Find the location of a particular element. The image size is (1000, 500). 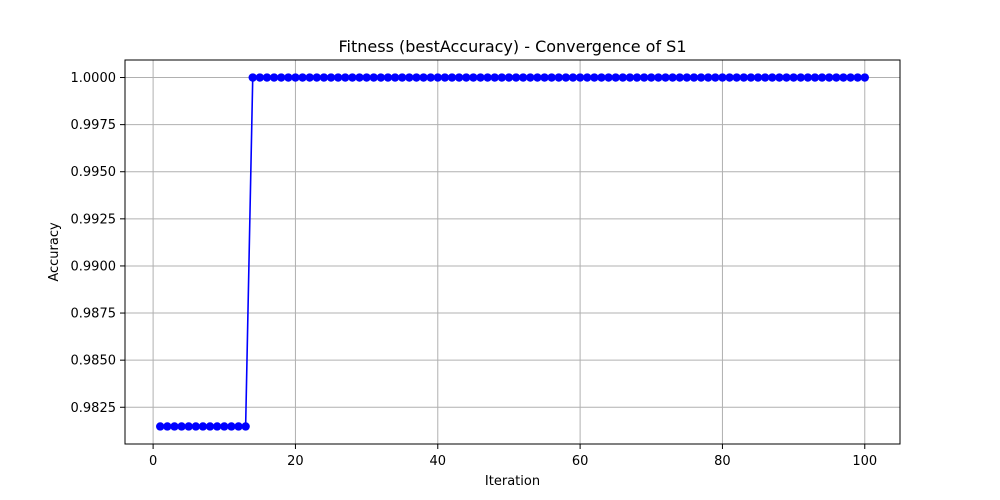

y-tick-label: 0.9950 is located at coordinates (94, 172).